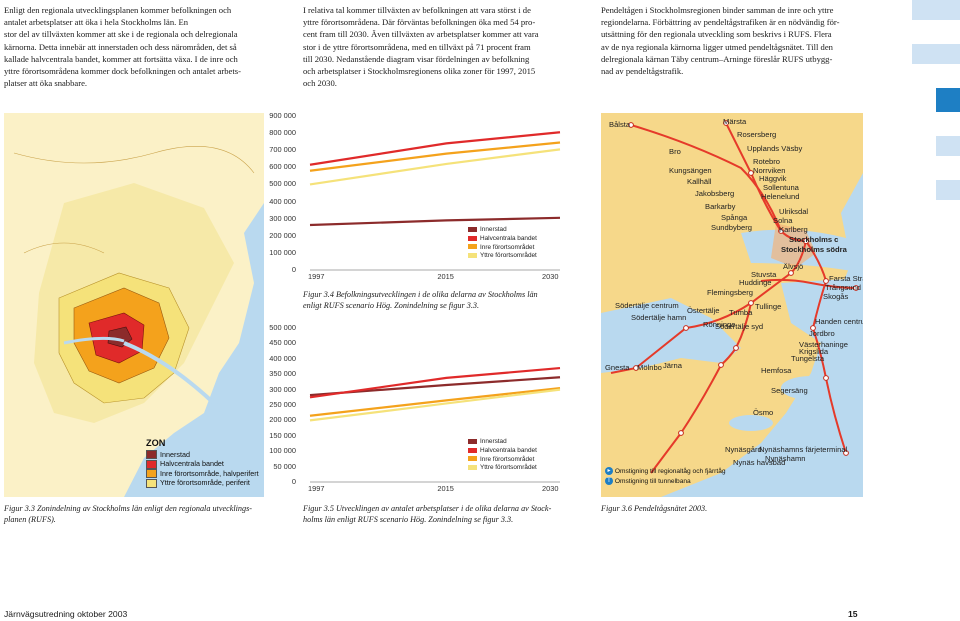 Image resolution: width=960 pixels, height=621 pixels. I want to click on y-tick-label: 900 000, so click(282, 115).